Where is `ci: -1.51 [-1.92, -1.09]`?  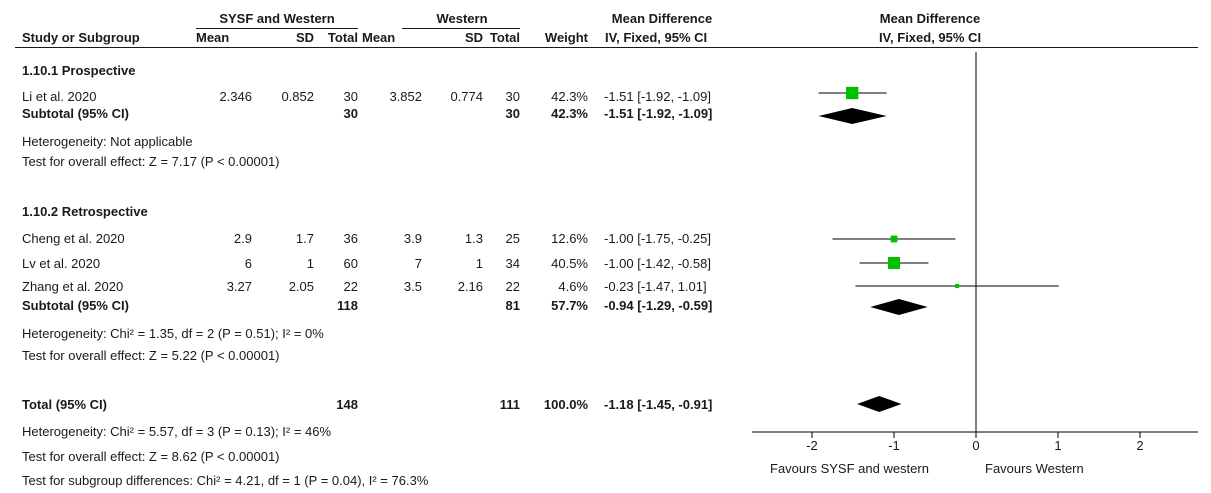
ci: -1.51 [-1.92, -1.09] is located at coordinates (657, 96).